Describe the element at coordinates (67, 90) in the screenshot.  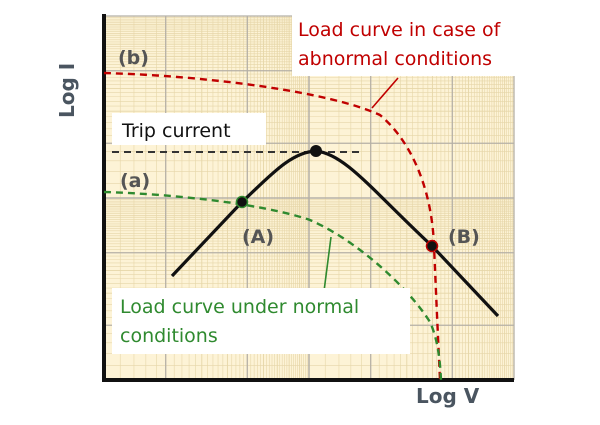
I see `y-axis-label: Log I` at that location.